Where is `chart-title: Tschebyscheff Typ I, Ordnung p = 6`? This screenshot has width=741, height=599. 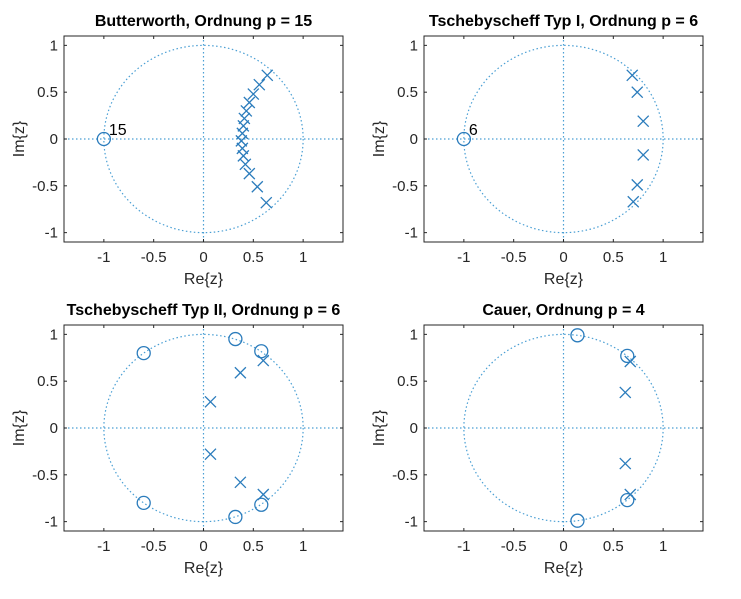 chart-title: Tschebyscheff Typ I, Ordnung p = 6 is located at coordinates (563, 21).